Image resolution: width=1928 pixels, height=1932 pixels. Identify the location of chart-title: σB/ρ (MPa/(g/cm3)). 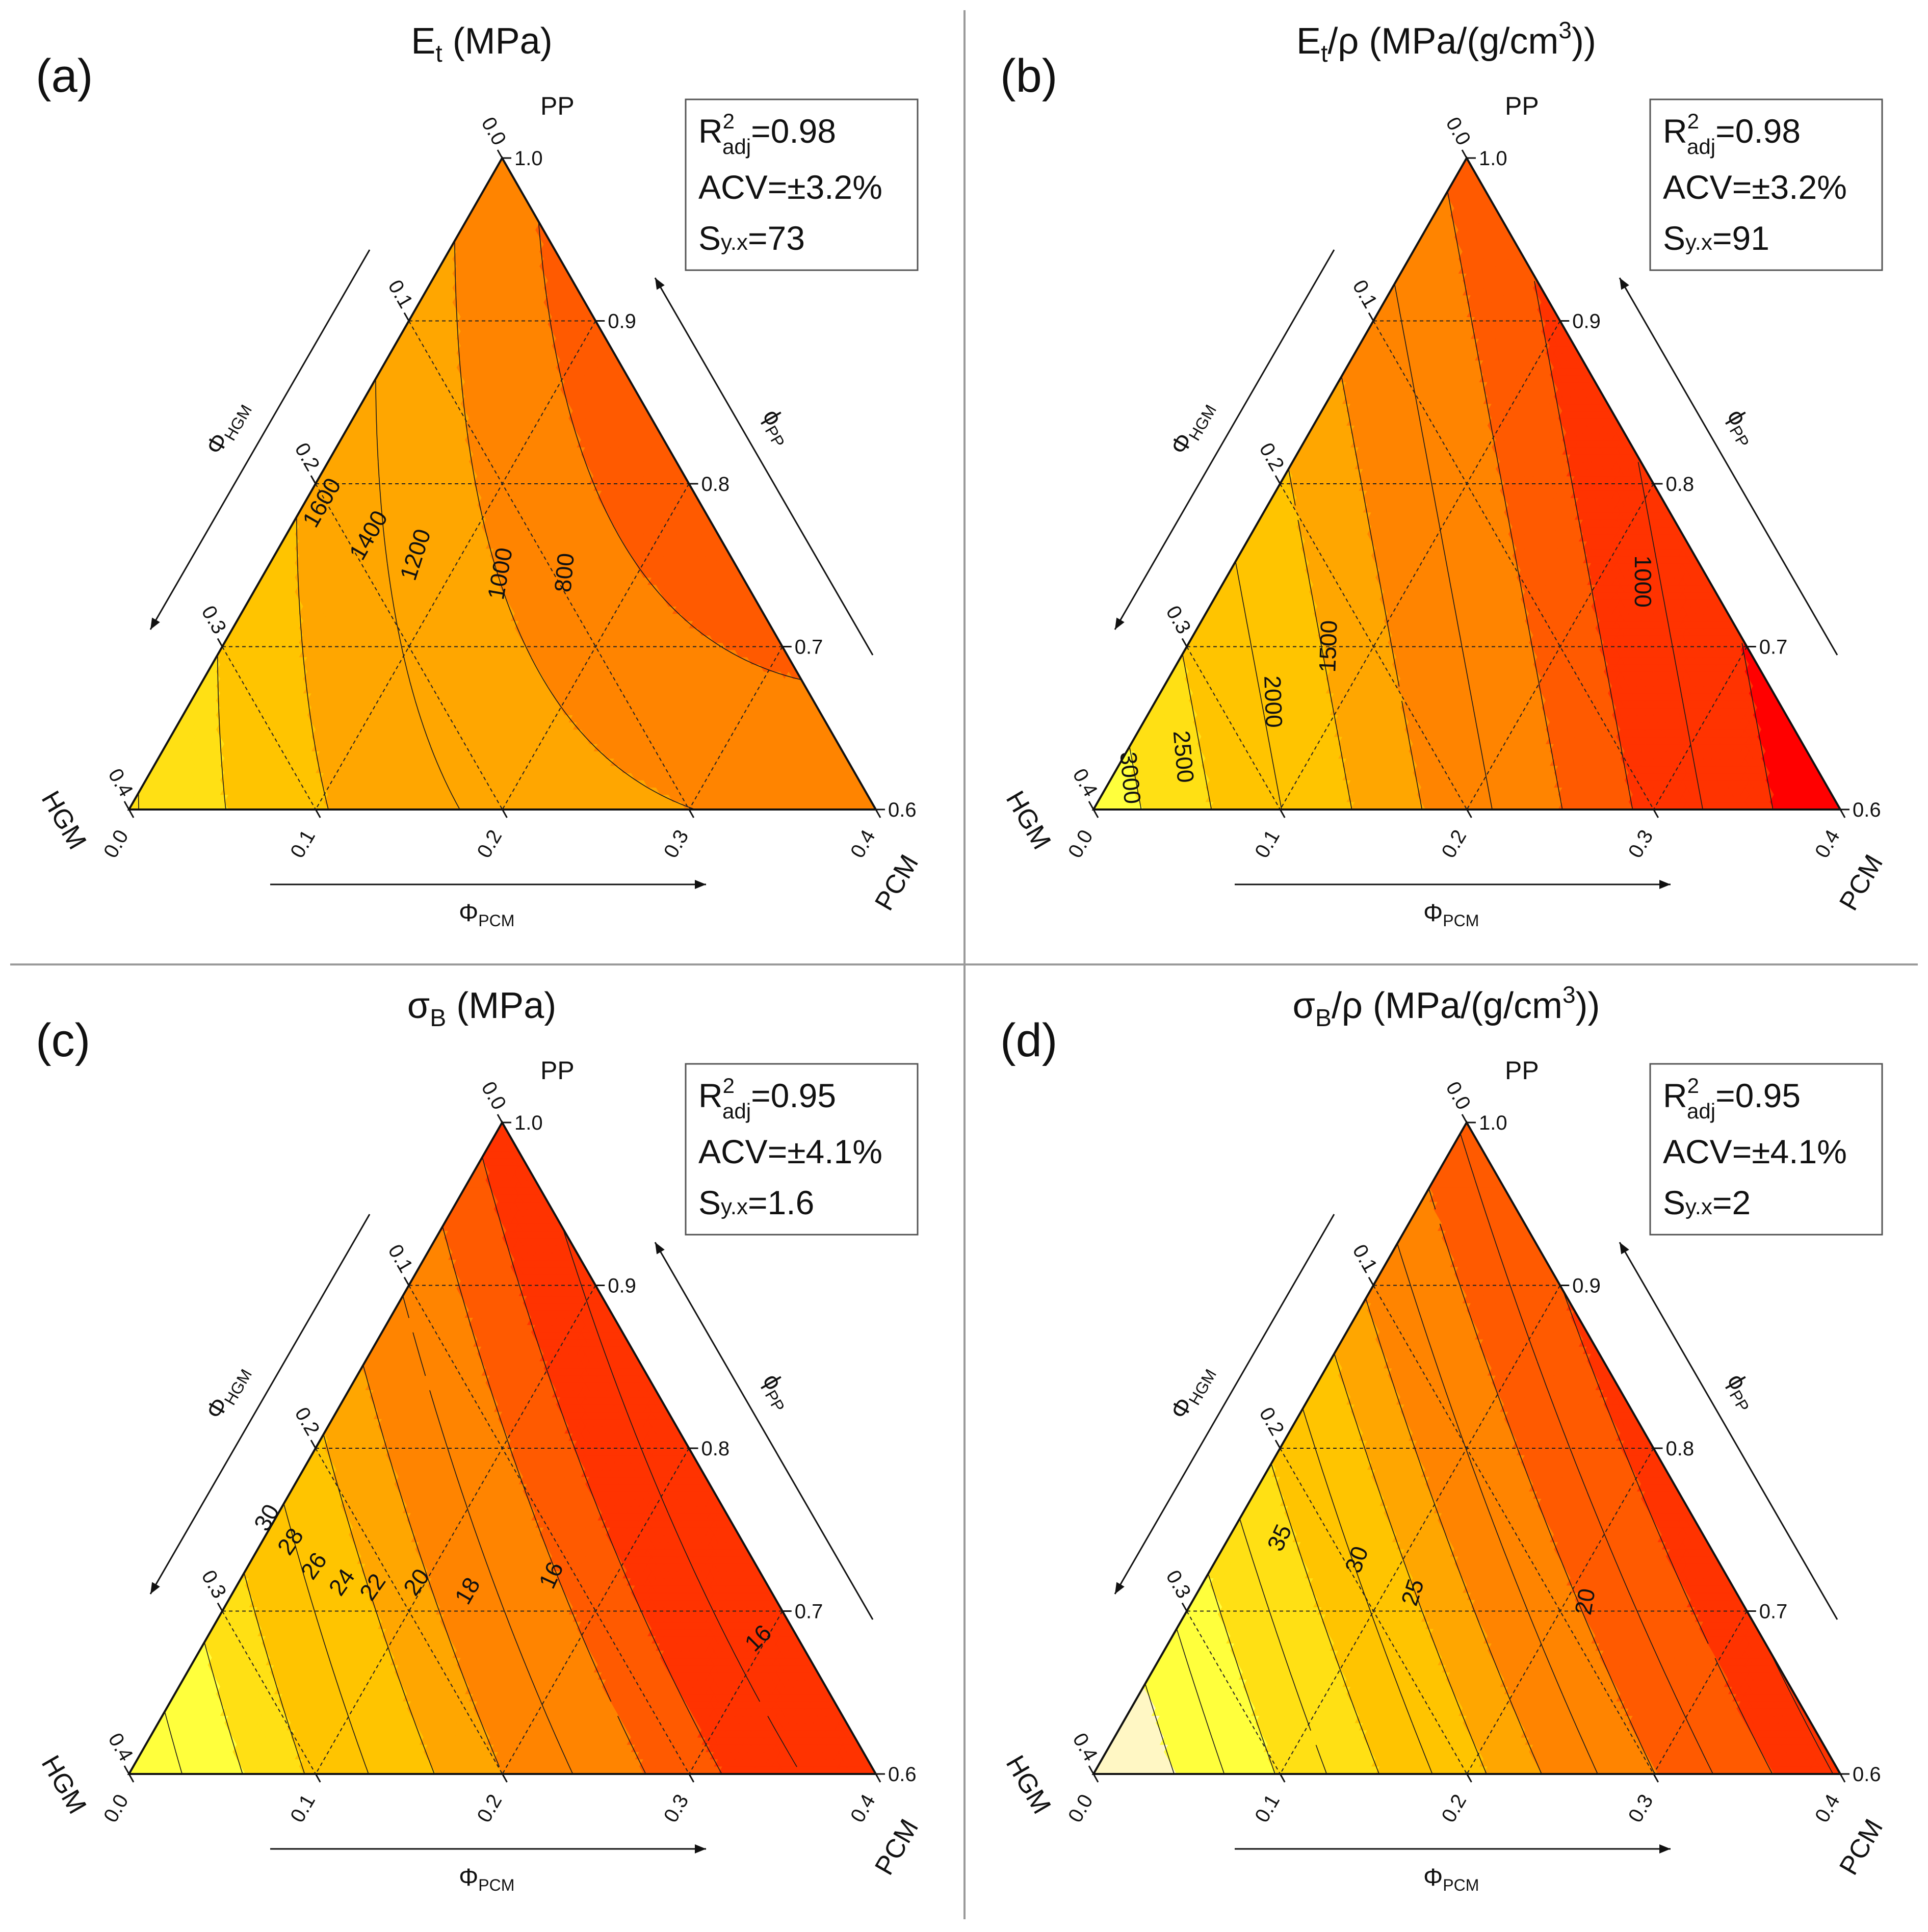
(1446, 1006).